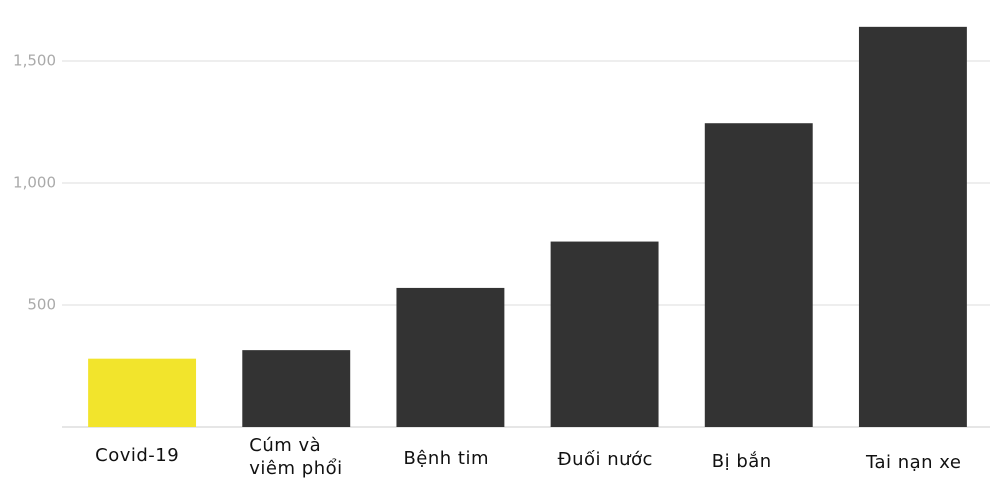  I want to click on x-tick-label: Đuối nước, so click(605, 459).